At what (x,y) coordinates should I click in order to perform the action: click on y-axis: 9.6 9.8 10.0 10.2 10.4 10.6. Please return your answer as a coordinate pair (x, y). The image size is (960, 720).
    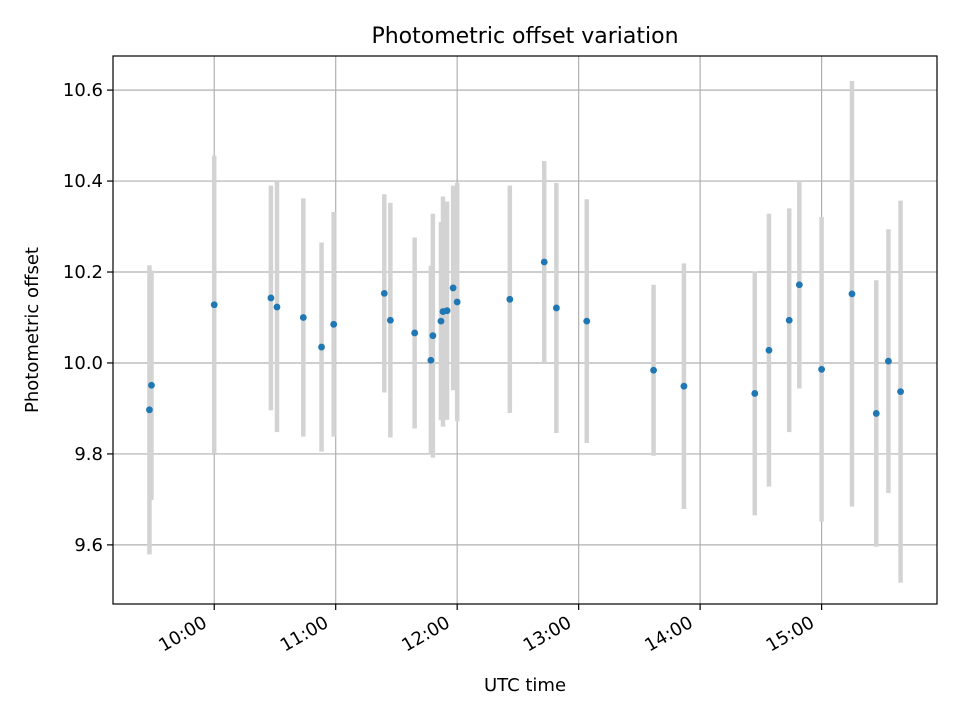
    Looking at the image, I should click on (88, 318).